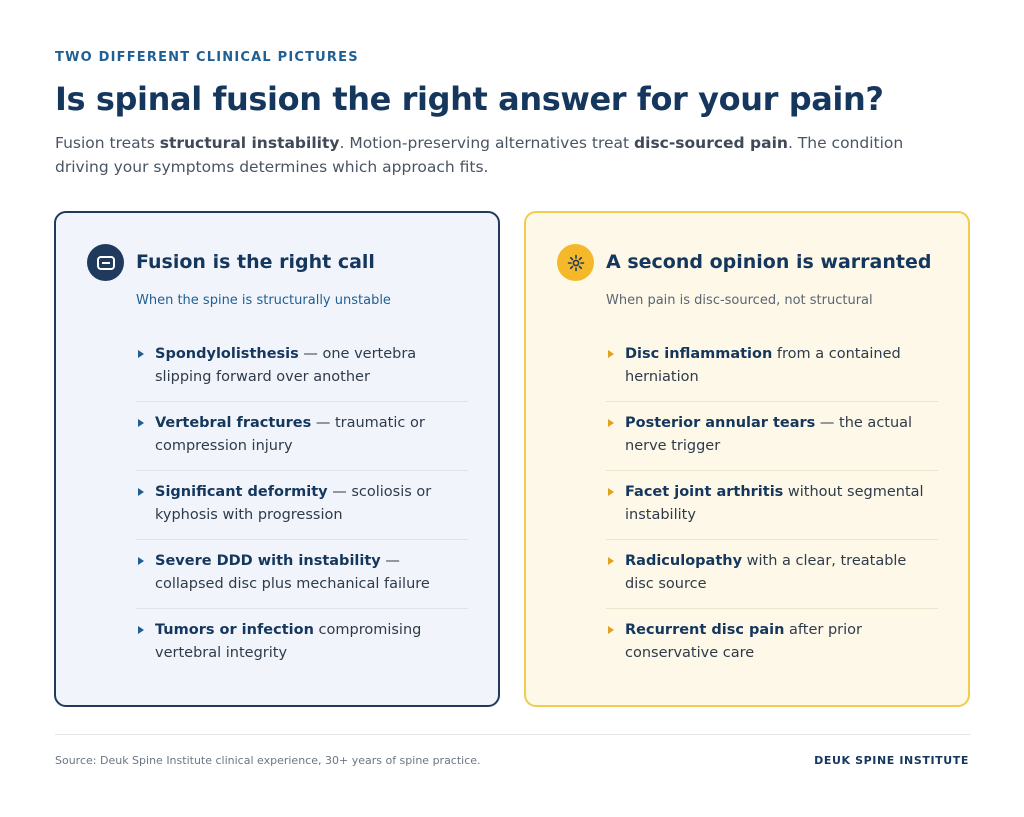 The width and height of the screenshot is (1024, 817). Describe the element at coordinates (227, 354) in the screenshot. I see `item-key: Spondylolisthesis` at that location.